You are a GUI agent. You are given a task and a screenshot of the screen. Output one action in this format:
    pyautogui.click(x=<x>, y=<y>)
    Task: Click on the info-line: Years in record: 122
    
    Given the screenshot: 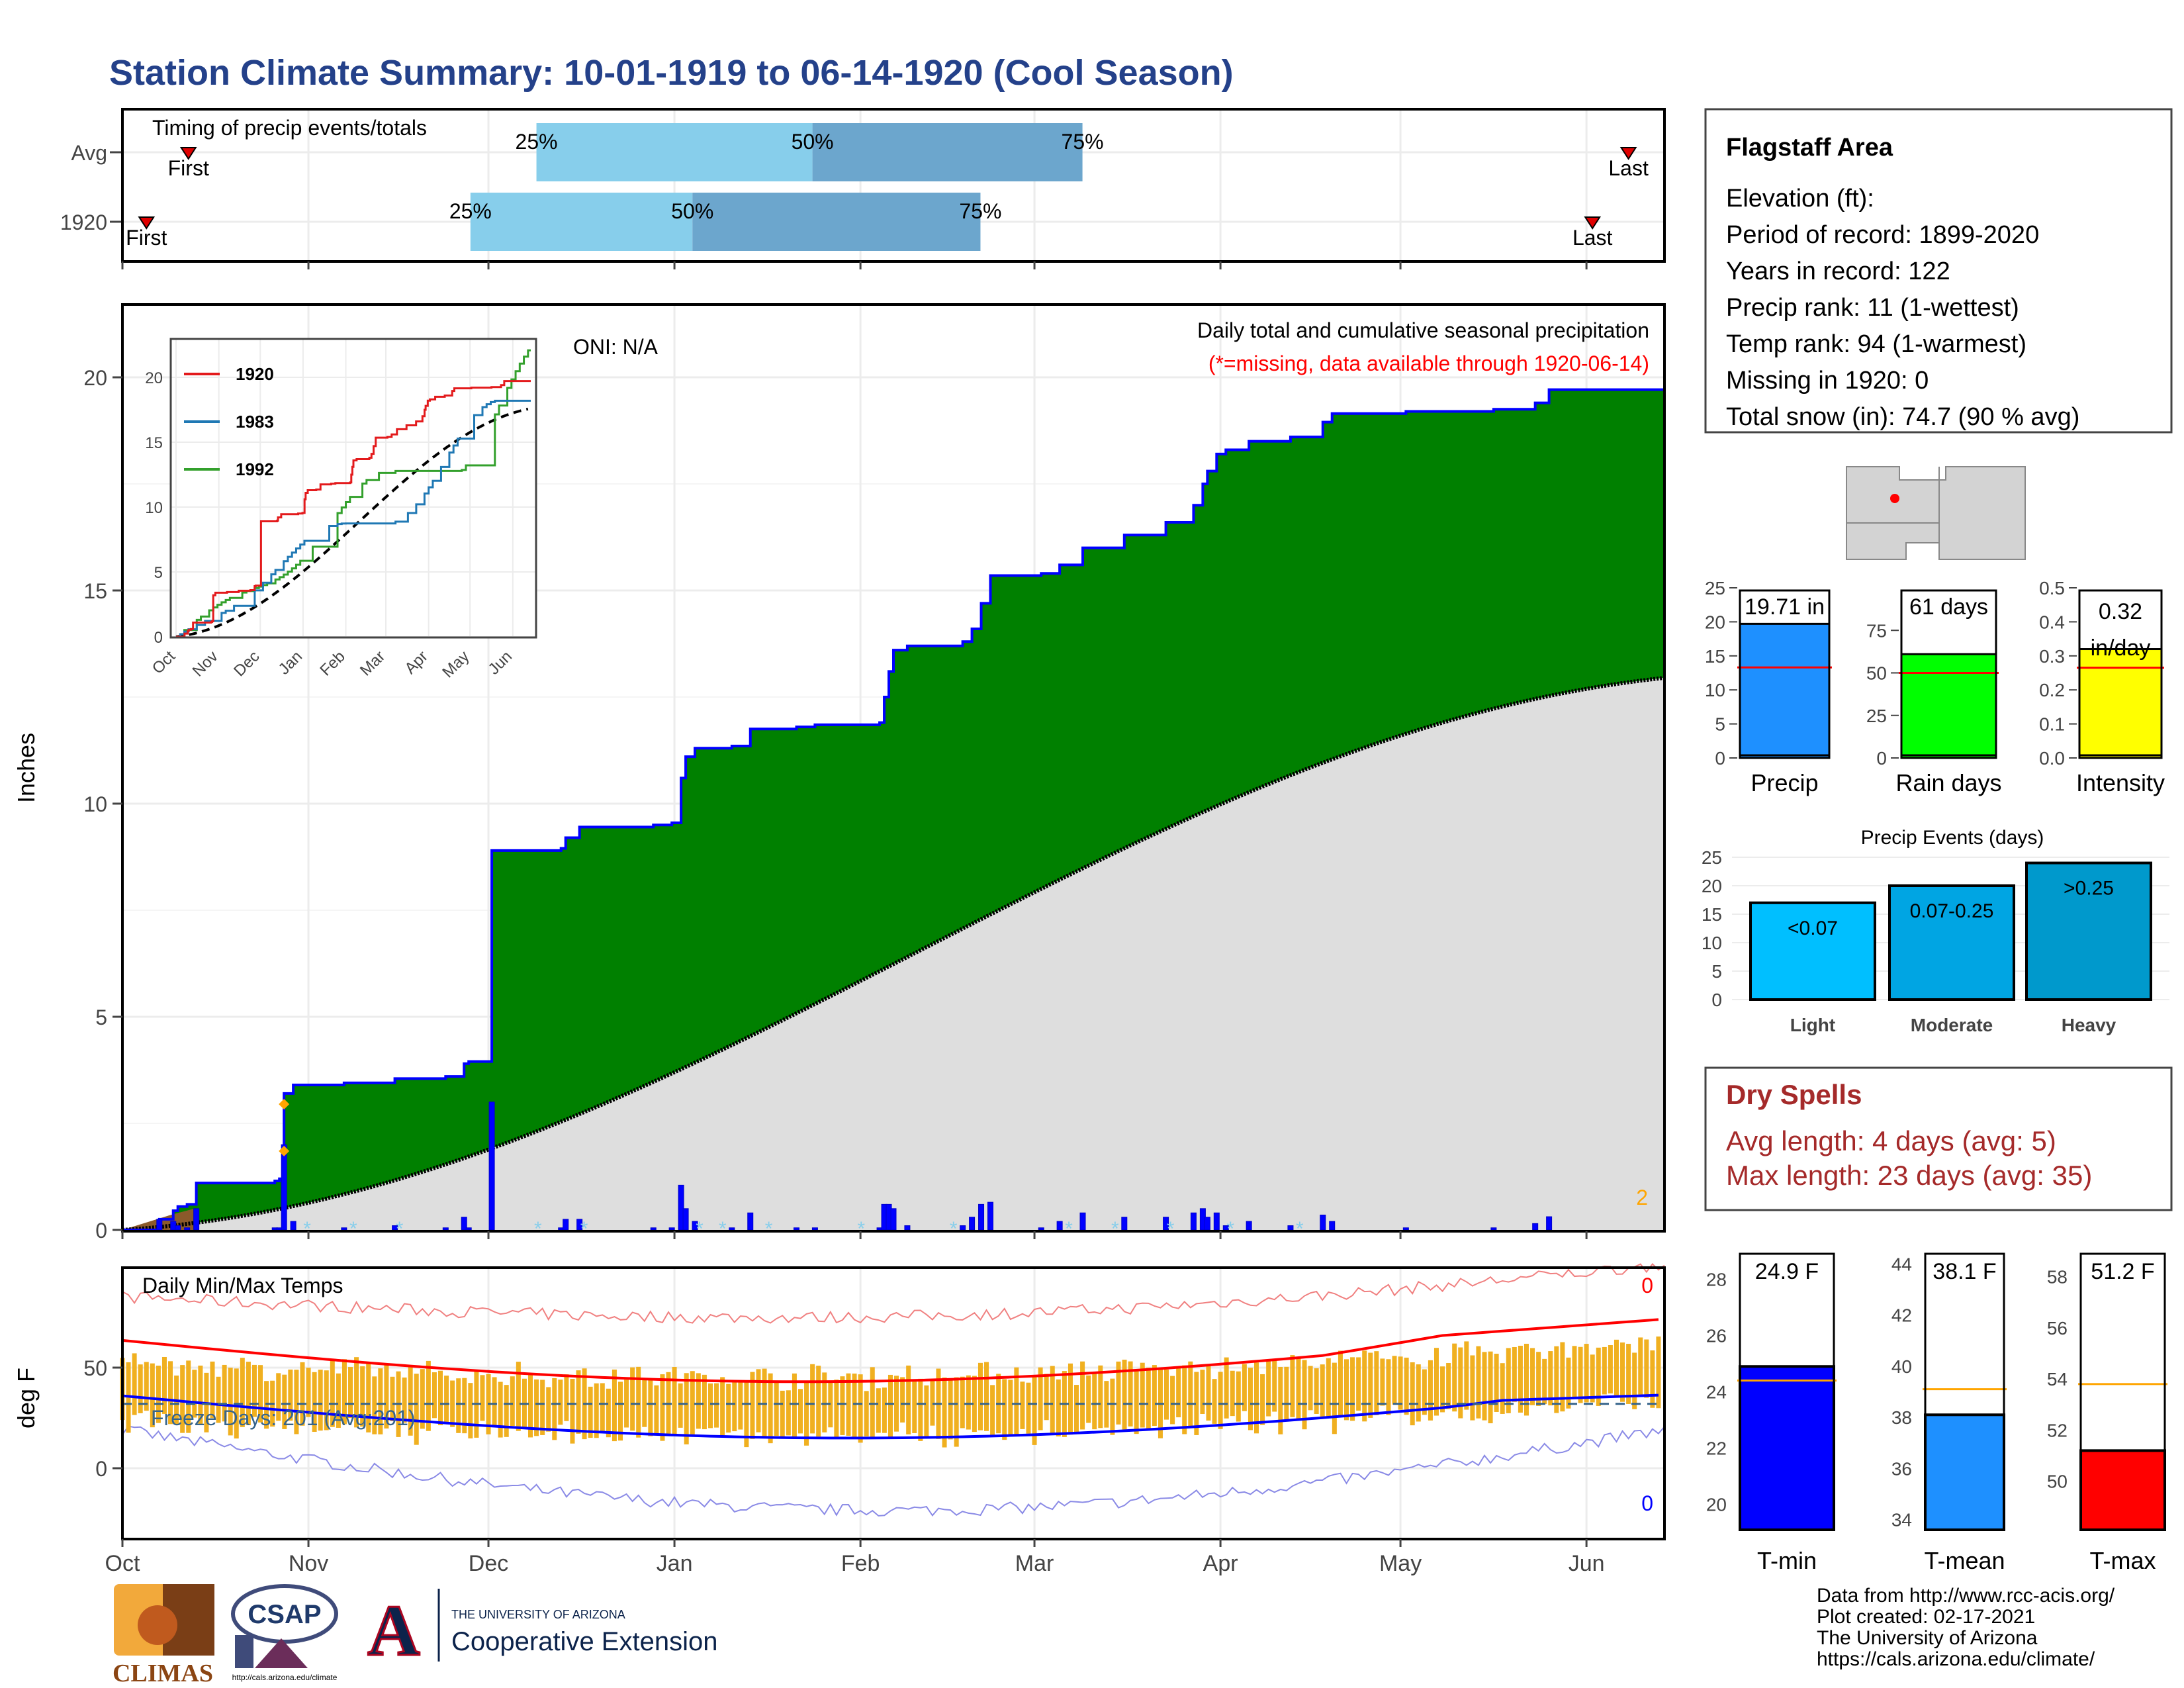 What is the action you would take?
    pyautogui.click(x=1838, y=271)
    